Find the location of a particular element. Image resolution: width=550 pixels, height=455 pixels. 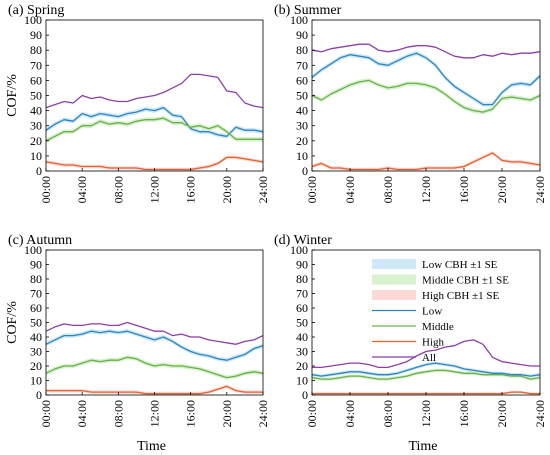

panel-label: (a) Spring is located at coordinates (36, 10).